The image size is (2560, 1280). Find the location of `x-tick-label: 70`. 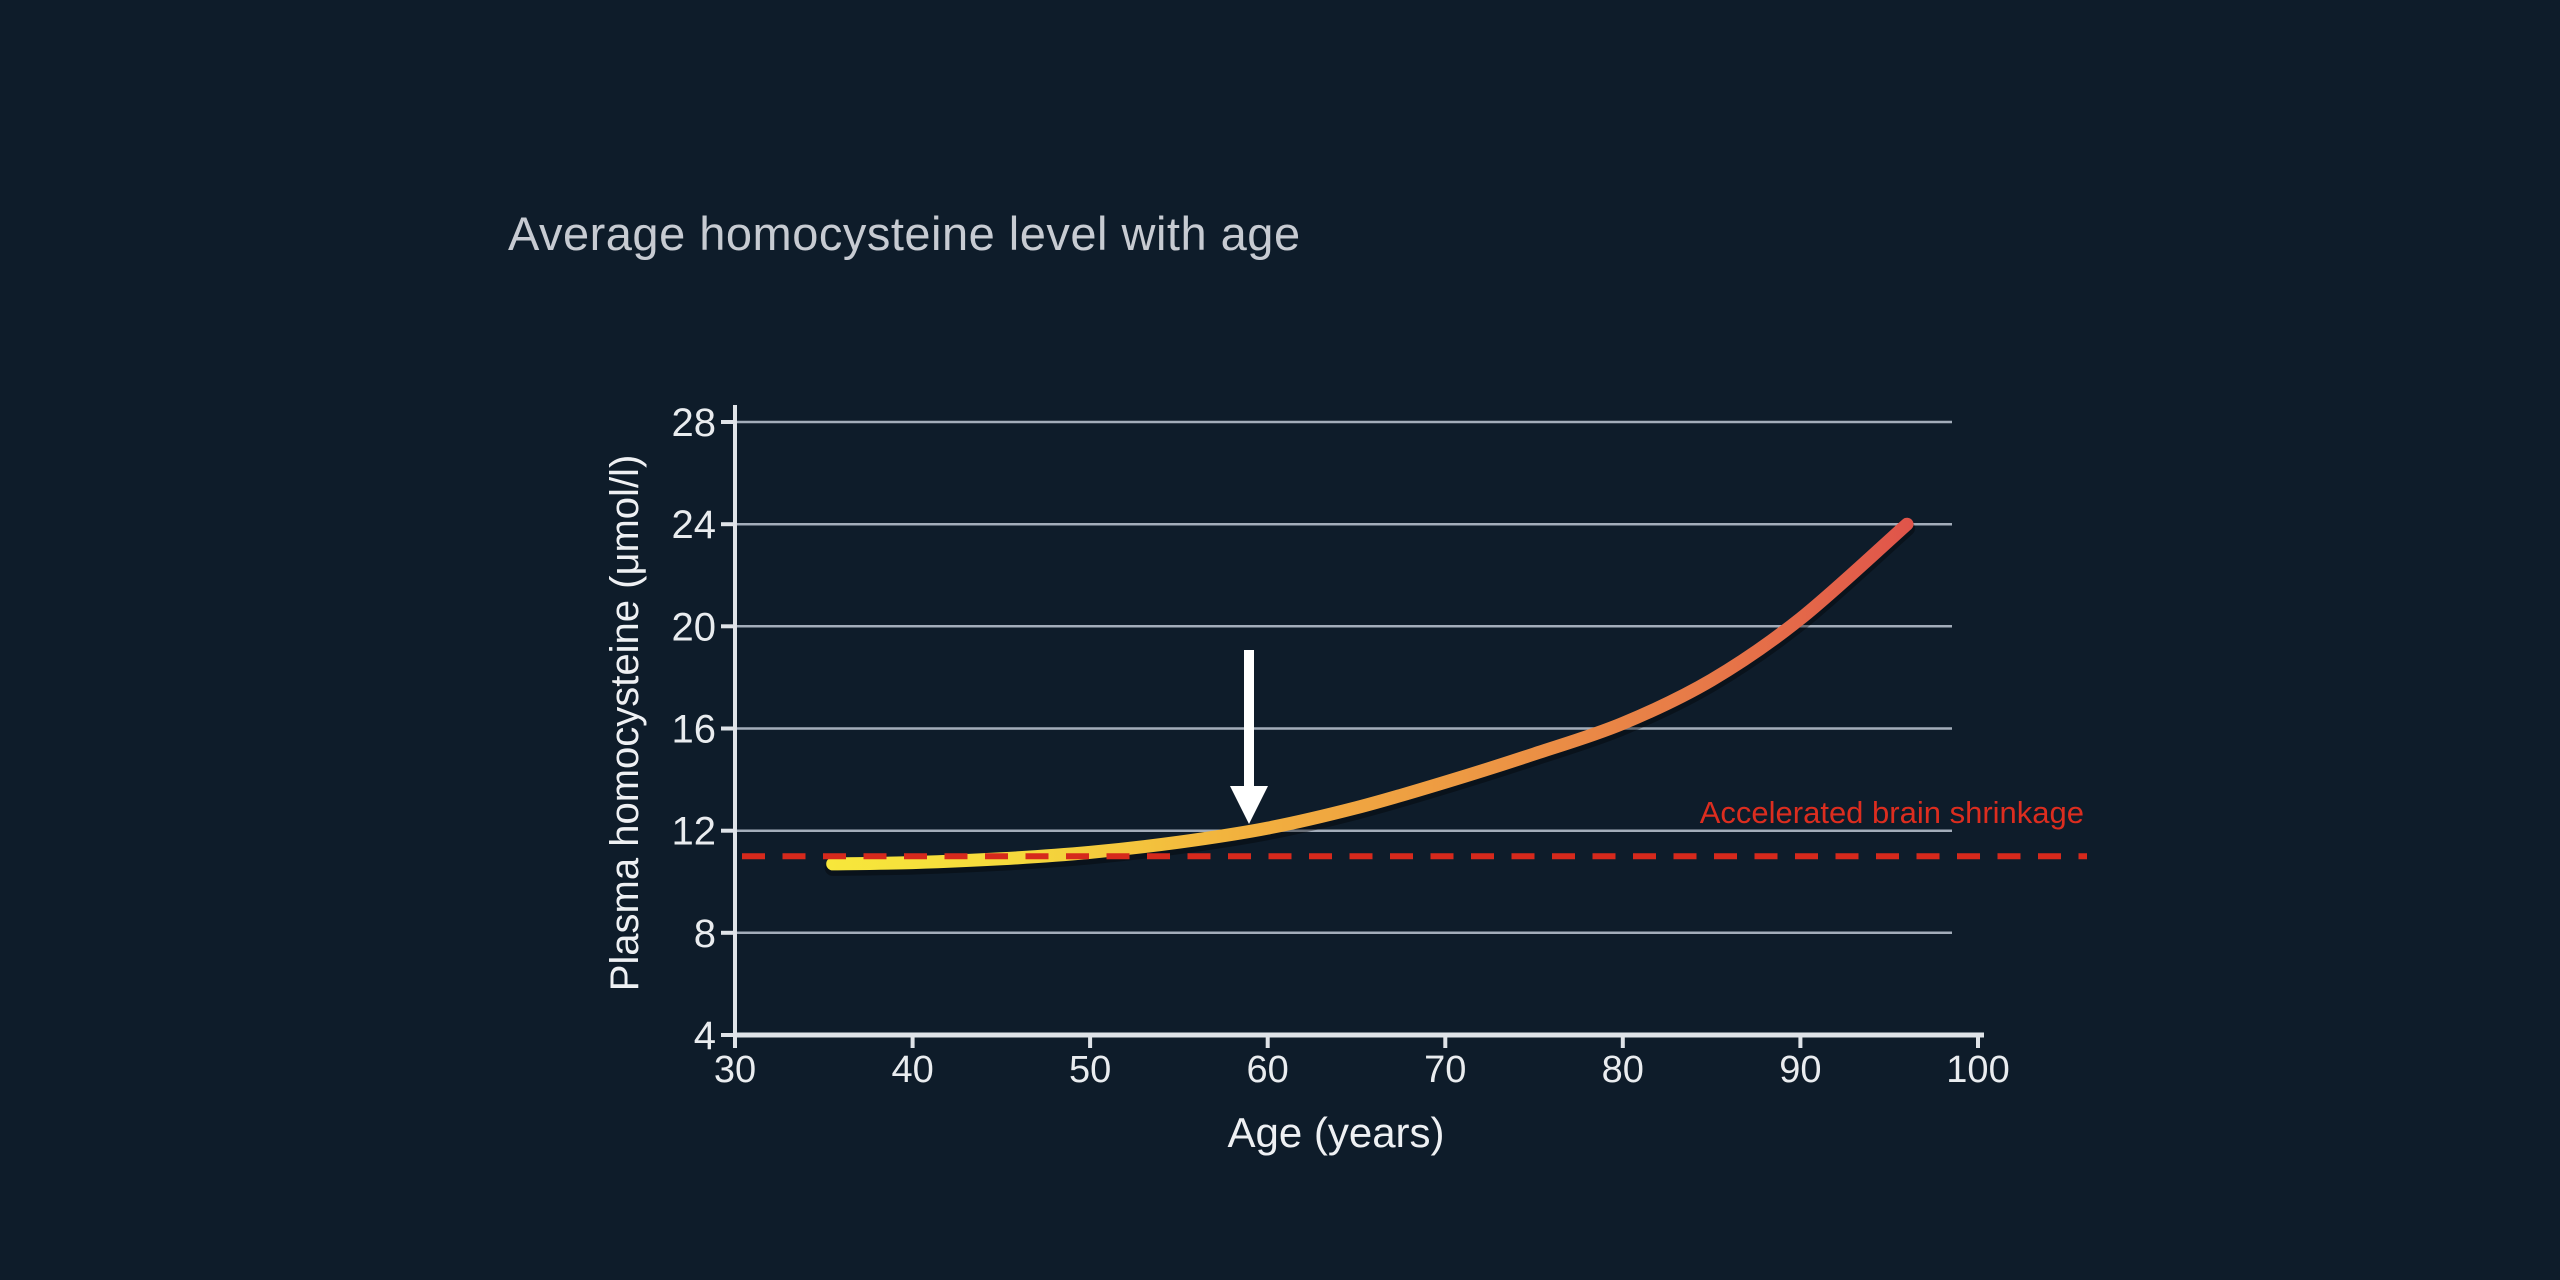

x-tick-label: 70 is located at coordinates (1445, 1070).